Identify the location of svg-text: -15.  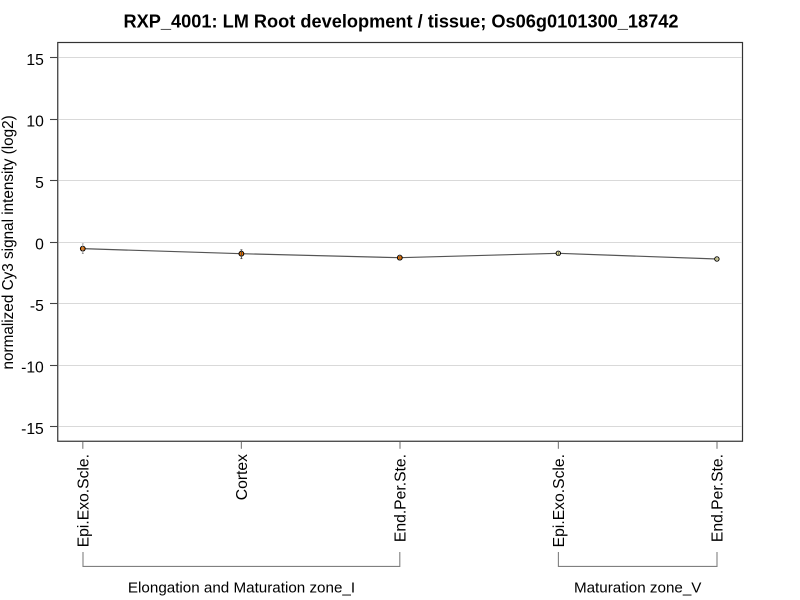
(32, 429).